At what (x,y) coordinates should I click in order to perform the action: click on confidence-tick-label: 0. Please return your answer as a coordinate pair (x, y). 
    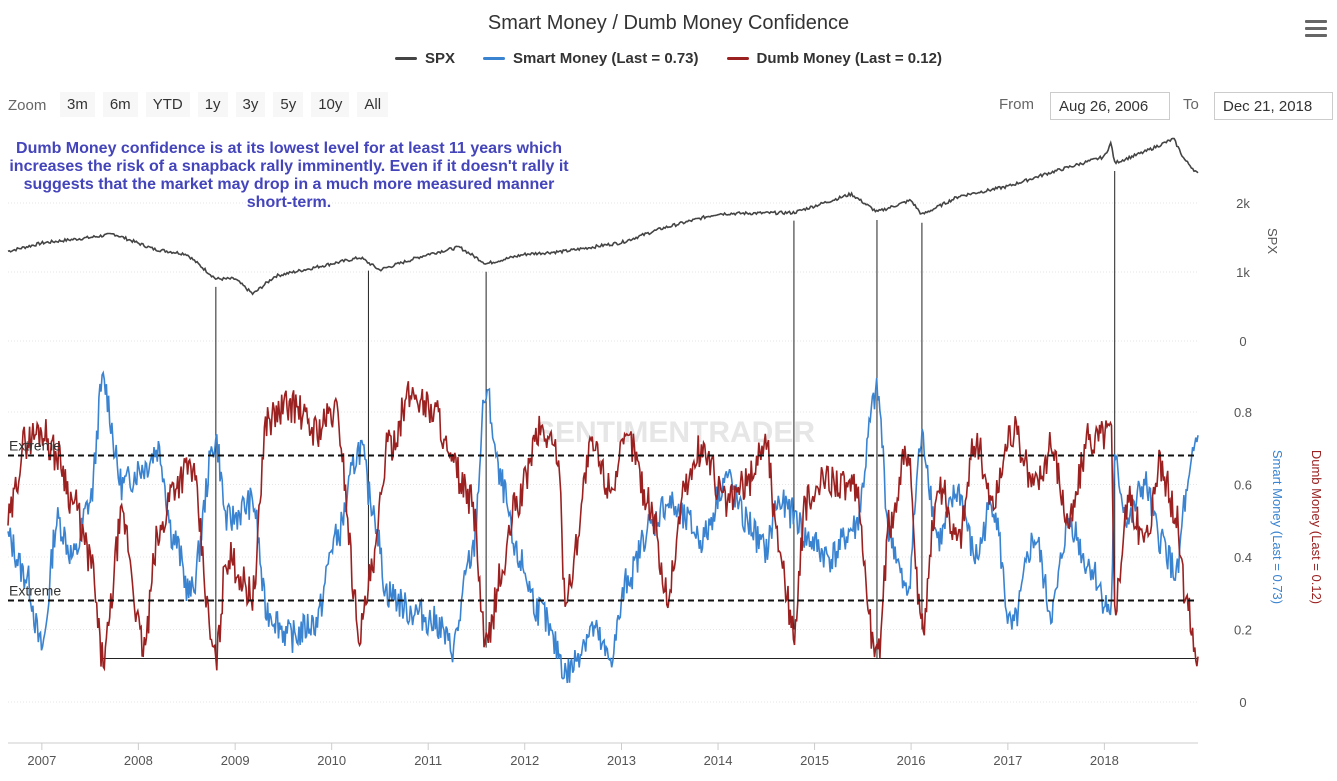
    Looking at the image, I should click on (1242, 702).